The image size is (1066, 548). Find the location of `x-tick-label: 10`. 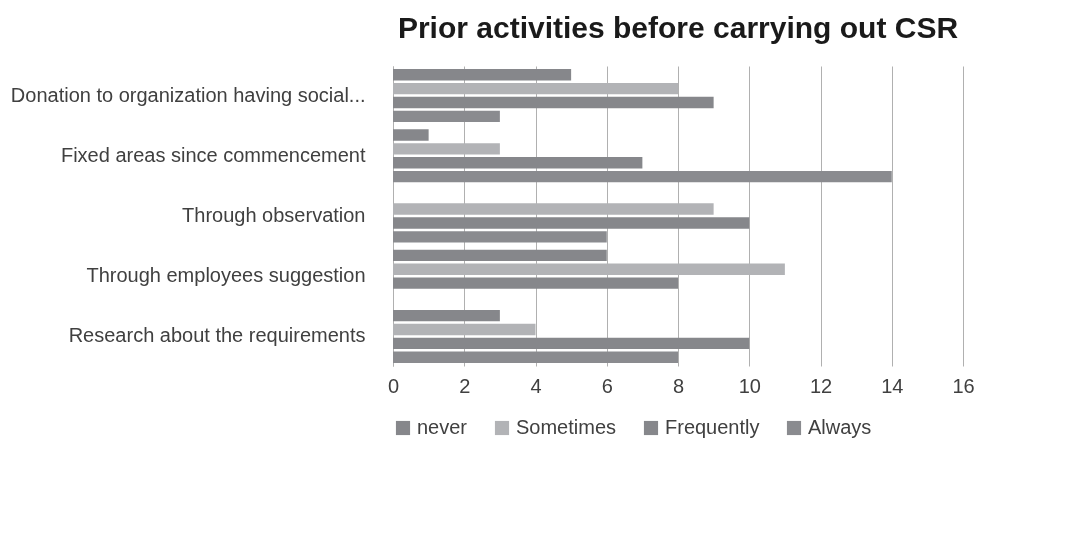

x-tick-label: 10 is located at coordinates (749, 385).